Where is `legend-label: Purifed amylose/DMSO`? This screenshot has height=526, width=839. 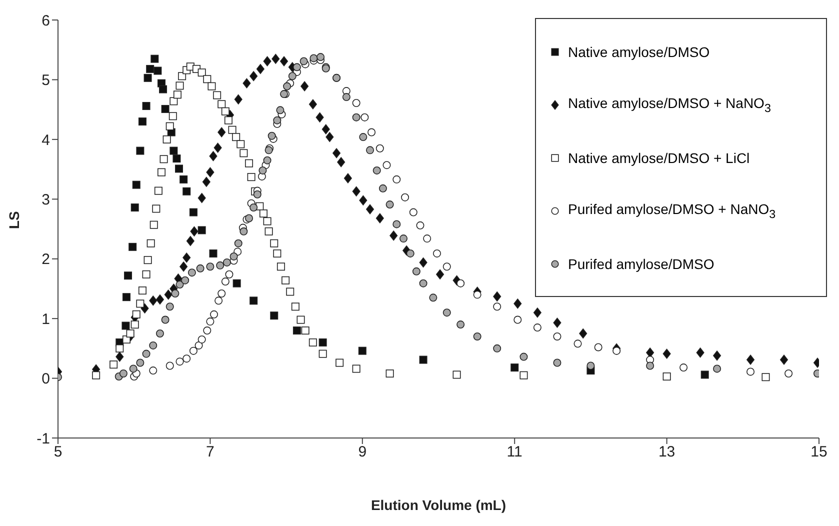 legend-label: Purifed amylose/DMSO is located at coordinates (641, 264).